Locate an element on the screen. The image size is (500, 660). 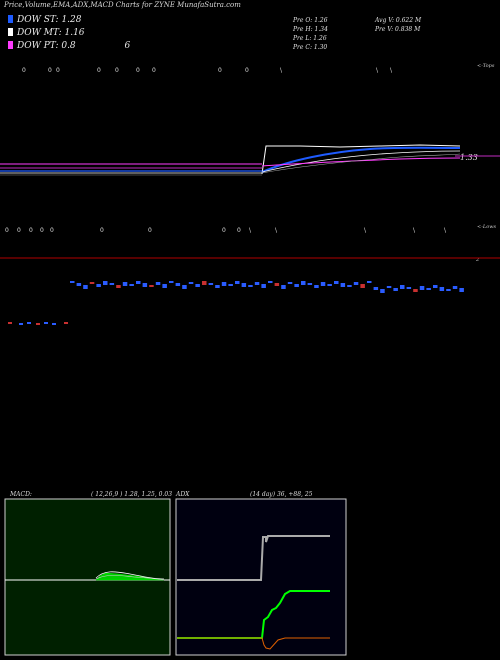
adx-plus-di-line is located at coordinates (253, 614).